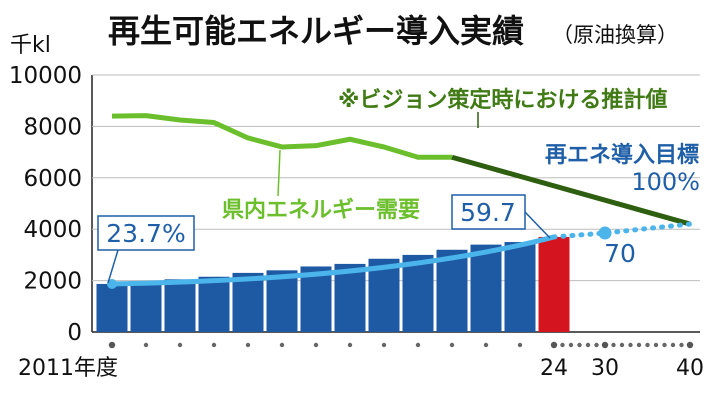  What do you see at coordinates (452, 345) in the screenshot?
I see `x-dot-2021` at bounding box center [452, 345].